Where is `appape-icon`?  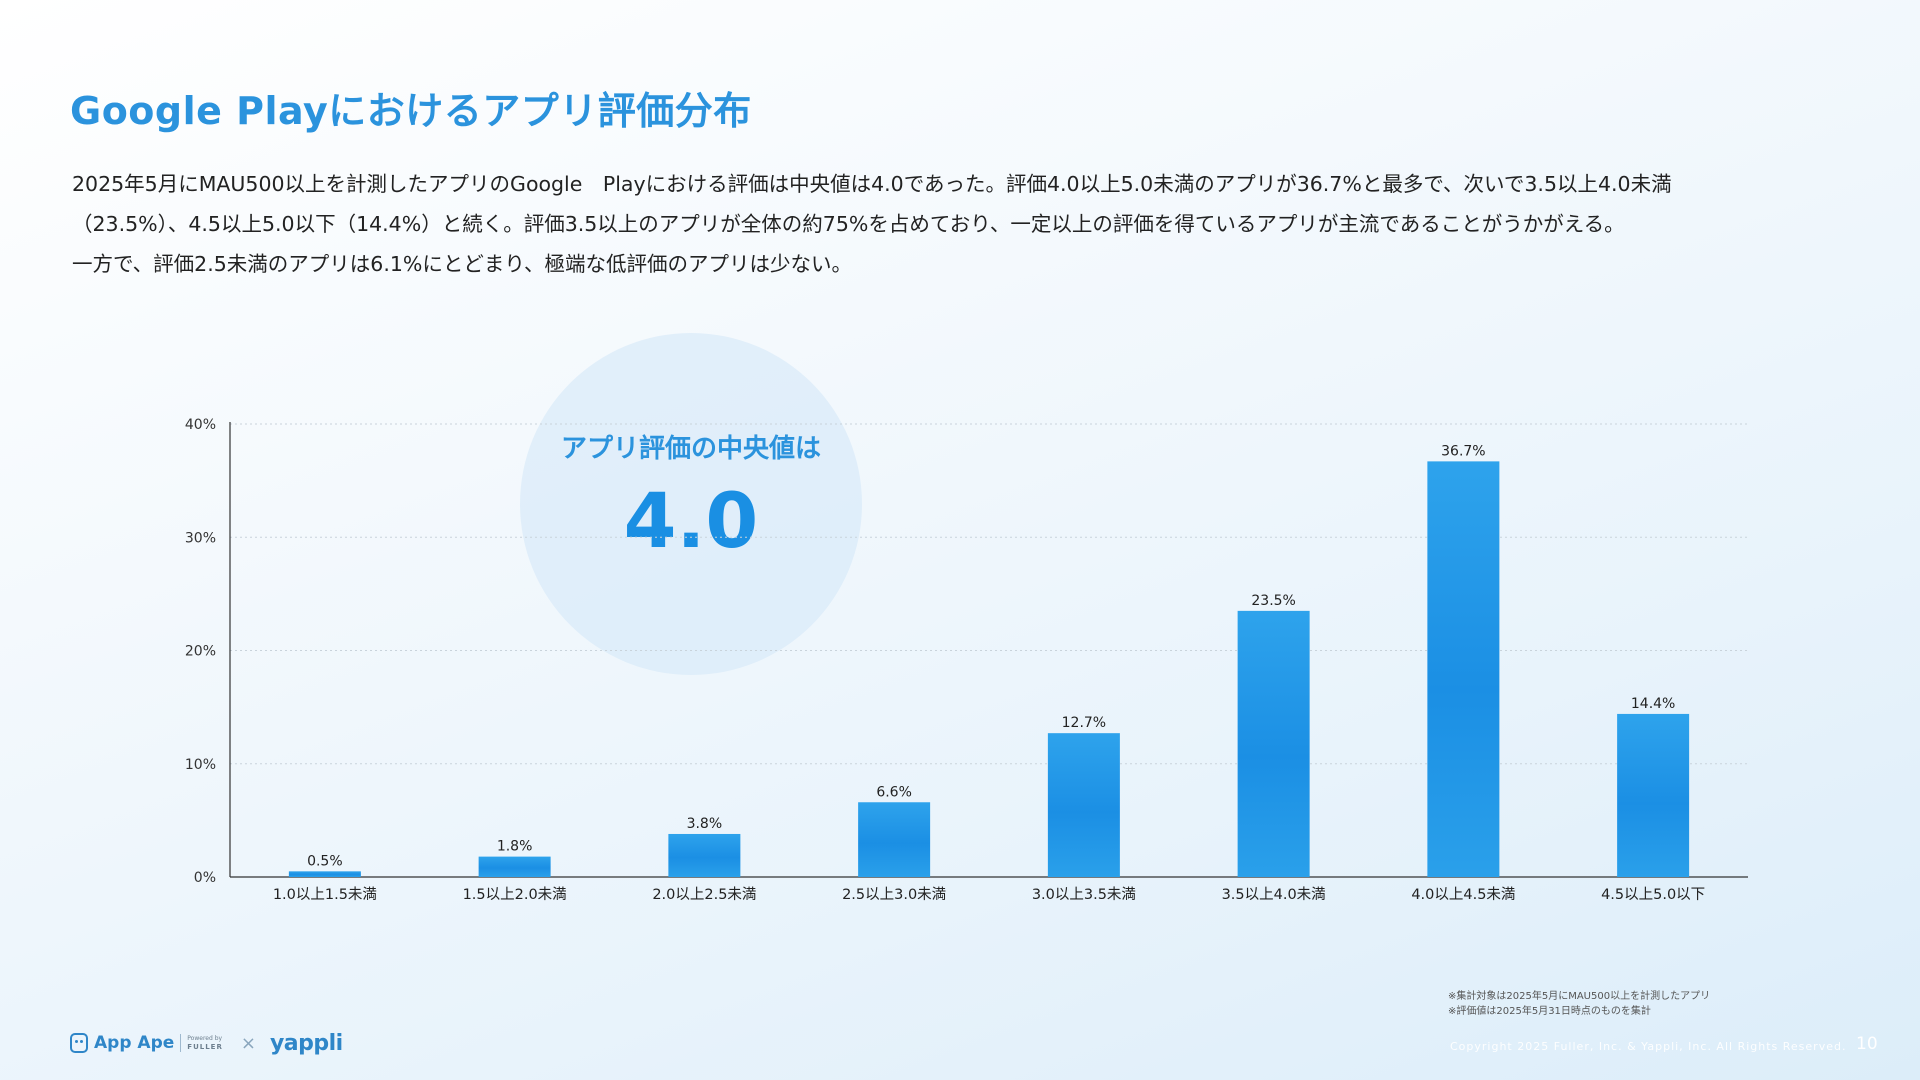 appape-icon is located at coordinates (79, 1043).